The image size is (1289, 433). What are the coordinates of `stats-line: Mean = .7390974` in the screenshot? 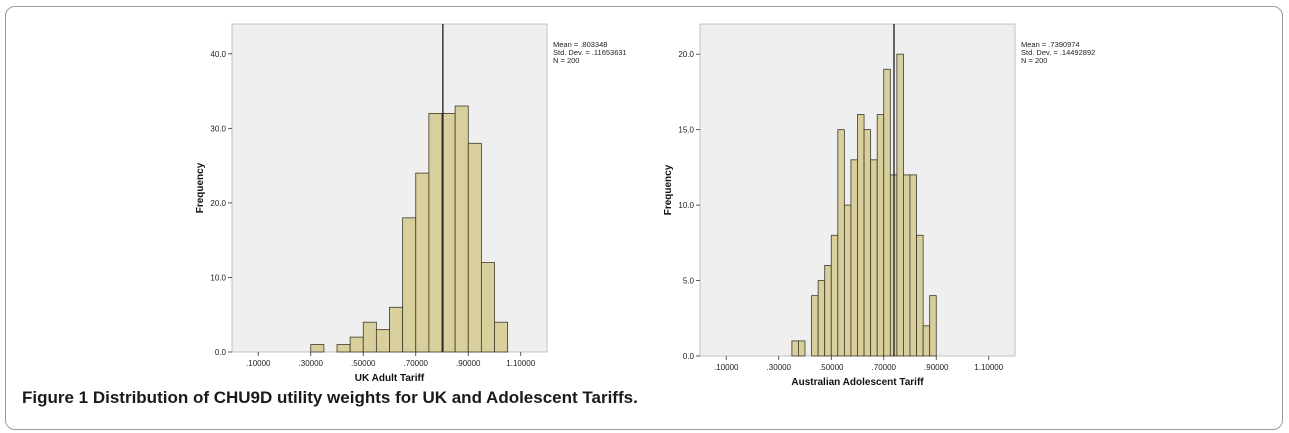 It's located at (1050, 44).